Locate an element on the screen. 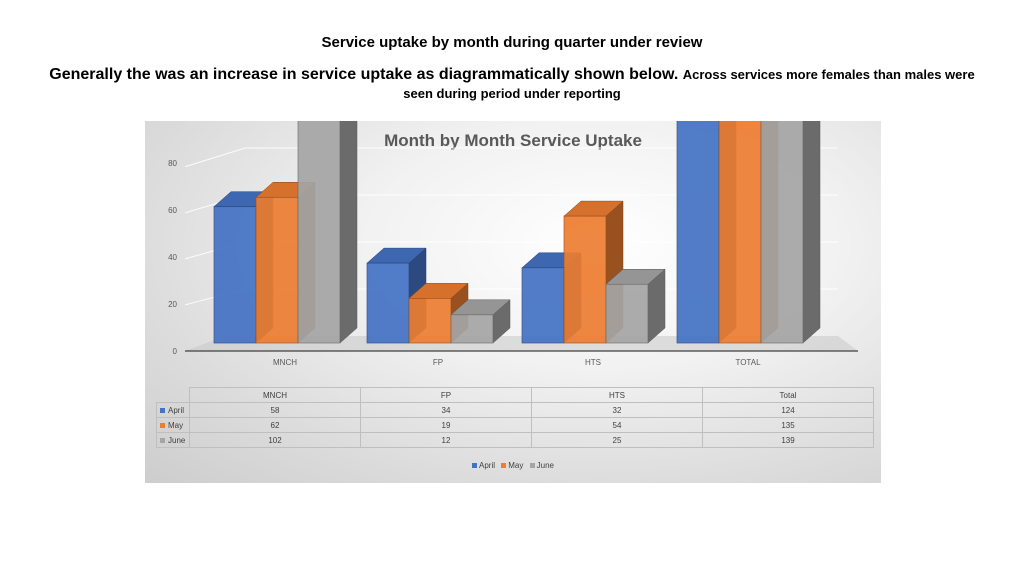  data-table-cell: 139 is located at coordinates (788, 440).